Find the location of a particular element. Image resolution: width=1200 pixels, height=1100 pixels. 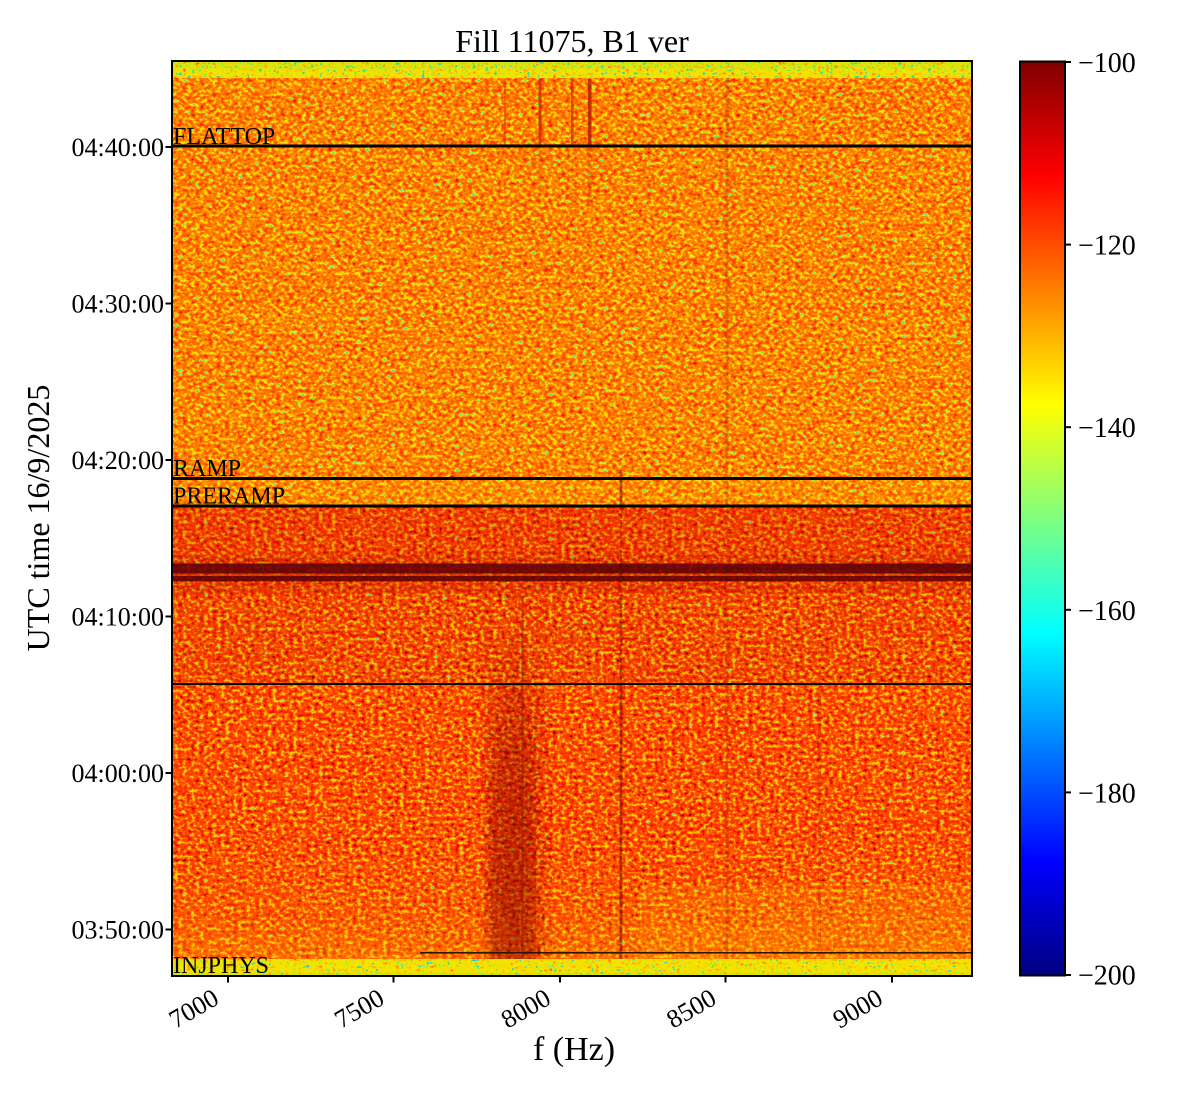

svg-text: −140 is located at coordinates (1107, 428).